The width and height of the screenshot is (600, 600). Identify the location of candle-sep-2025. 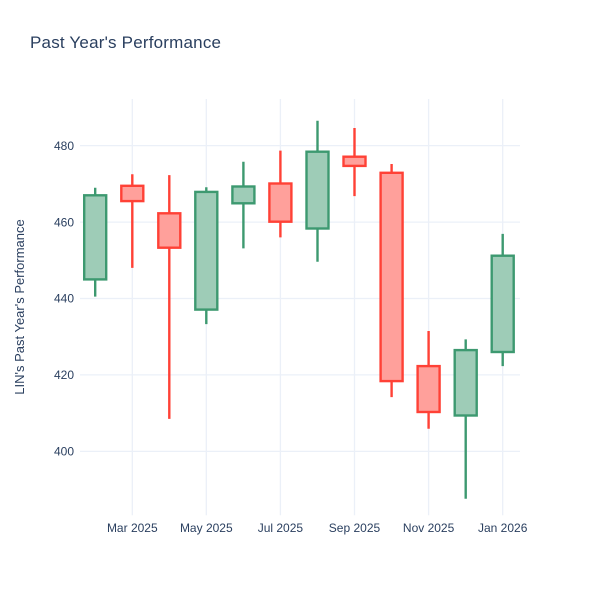
(354, 162).